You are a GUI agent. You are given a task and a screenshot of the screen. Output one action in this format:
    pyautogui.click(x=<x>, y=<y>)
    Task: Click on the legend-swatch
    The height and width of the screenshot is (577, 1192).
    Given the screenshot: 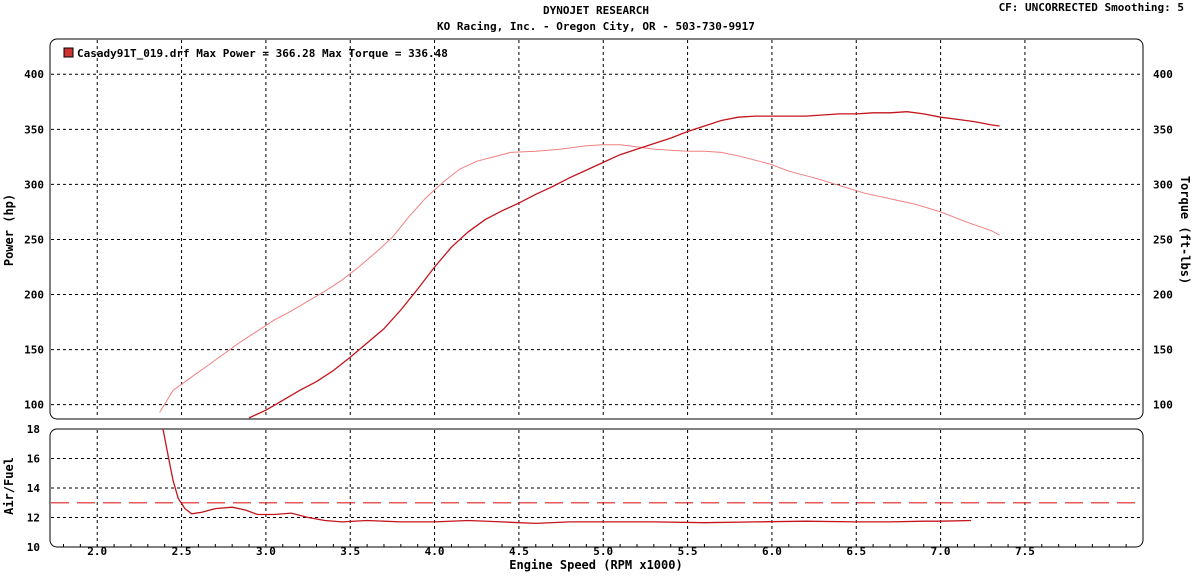 What is the action you would take?
    pyautogui.click(x=68, y=52)
    